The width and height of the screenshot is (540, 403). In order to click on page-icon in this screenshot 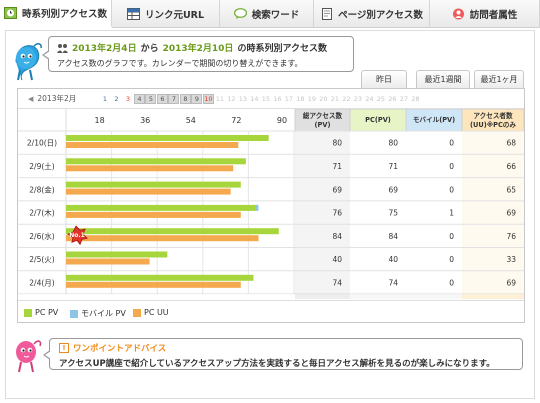, I will do `click(326, 14)`.